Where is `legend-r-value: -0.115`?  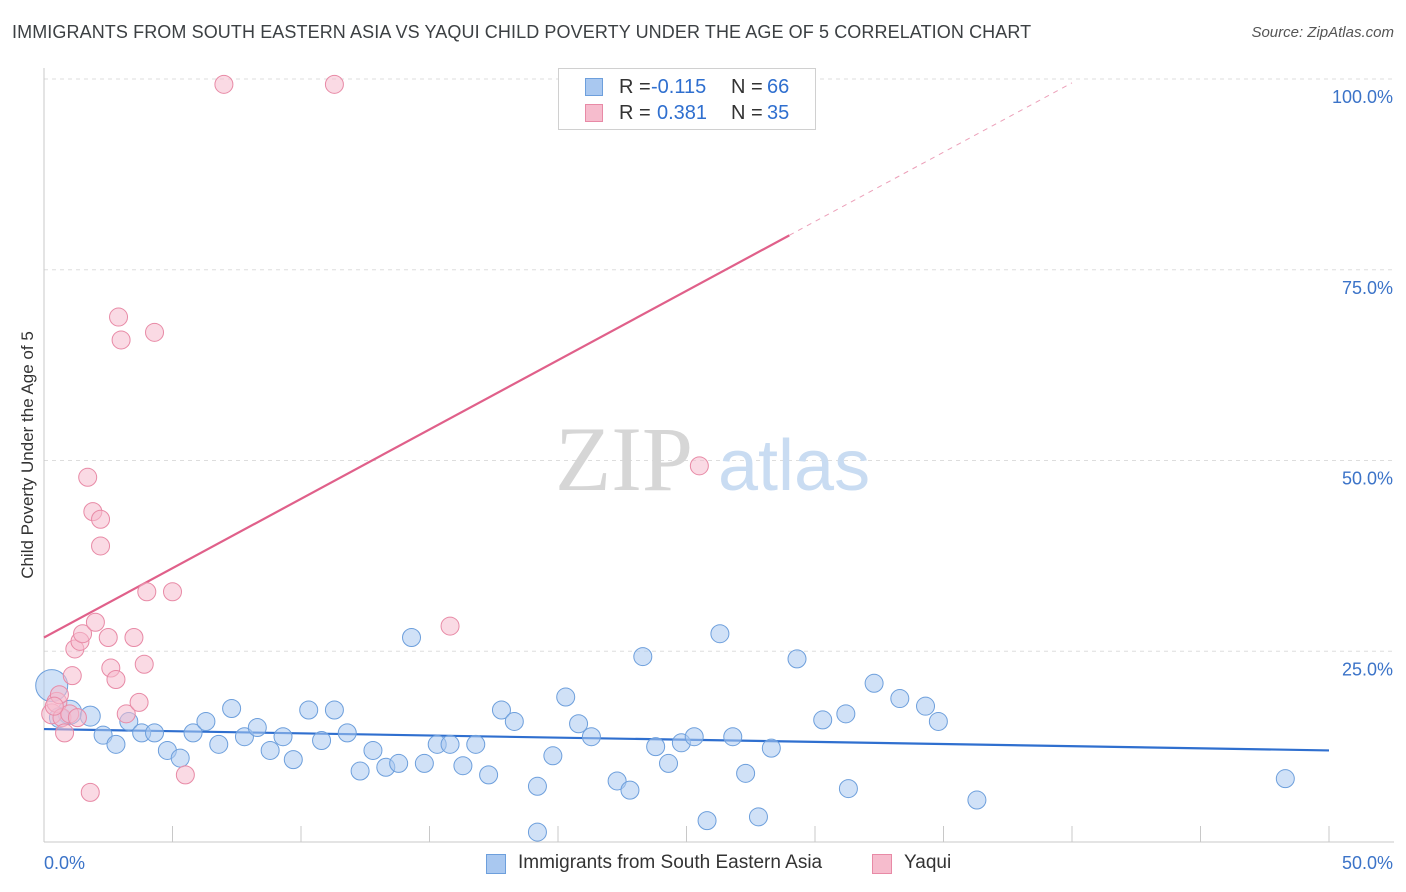
legend-r-value: -0.115 is located at coordinates (679, 87).